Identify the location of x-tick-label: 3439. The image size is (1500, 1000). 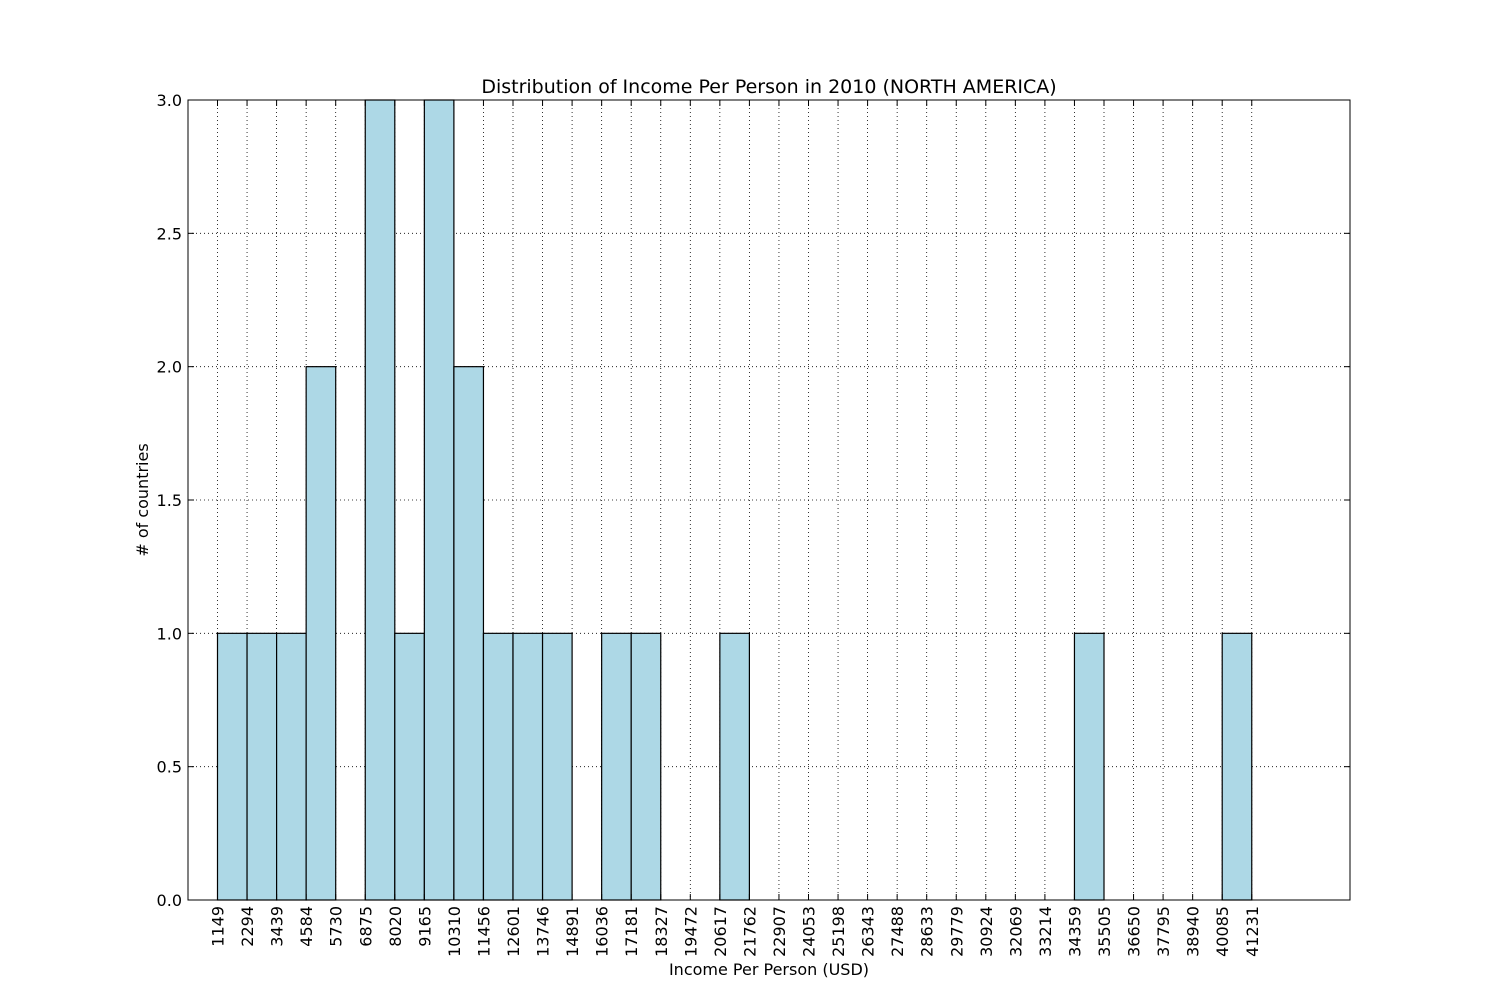
(277, 926).